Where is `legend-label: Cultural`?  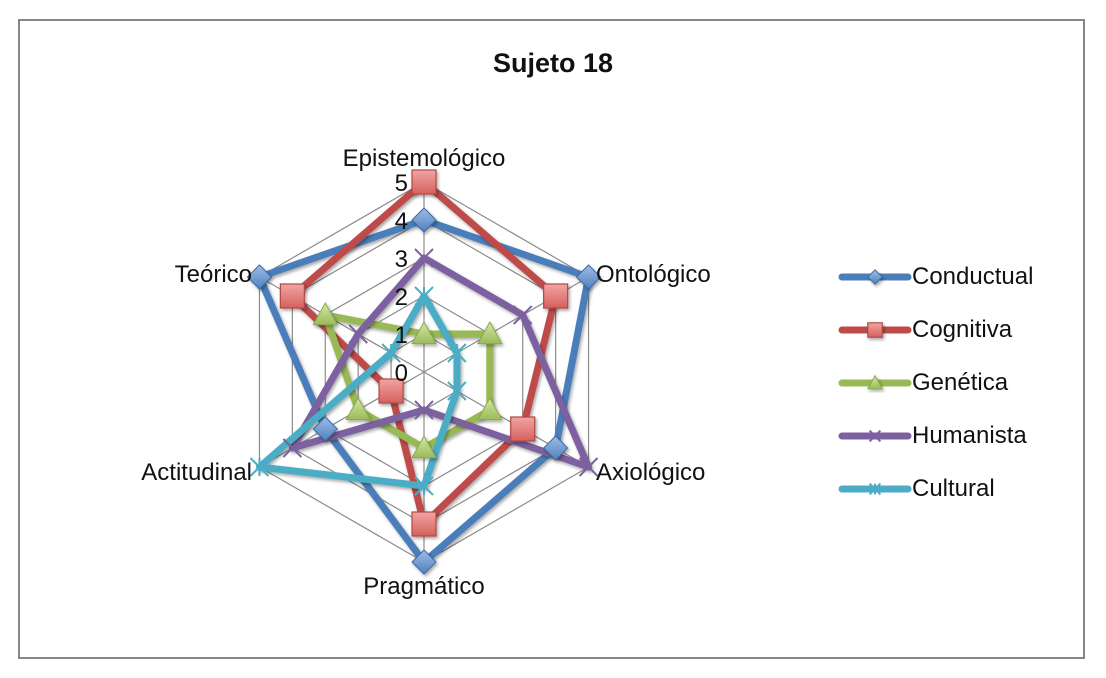 legend-label: Cultural is located at coordinates (953, 488).